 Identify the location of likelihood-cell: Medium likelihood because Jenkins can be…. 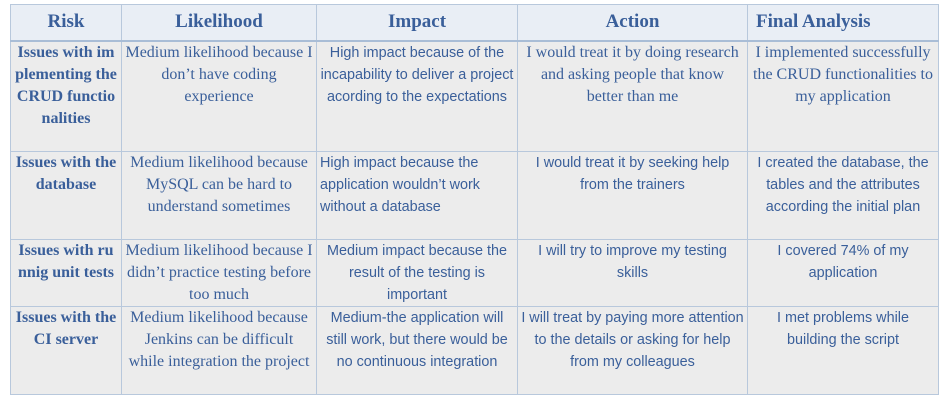
(219, 350).